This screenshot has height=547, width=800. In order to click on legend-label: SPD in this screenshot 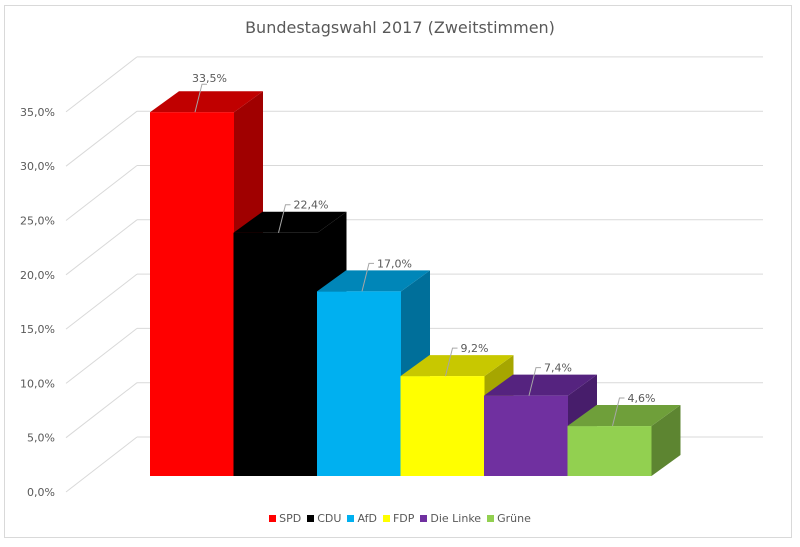, I will do `click(290, 518)`.